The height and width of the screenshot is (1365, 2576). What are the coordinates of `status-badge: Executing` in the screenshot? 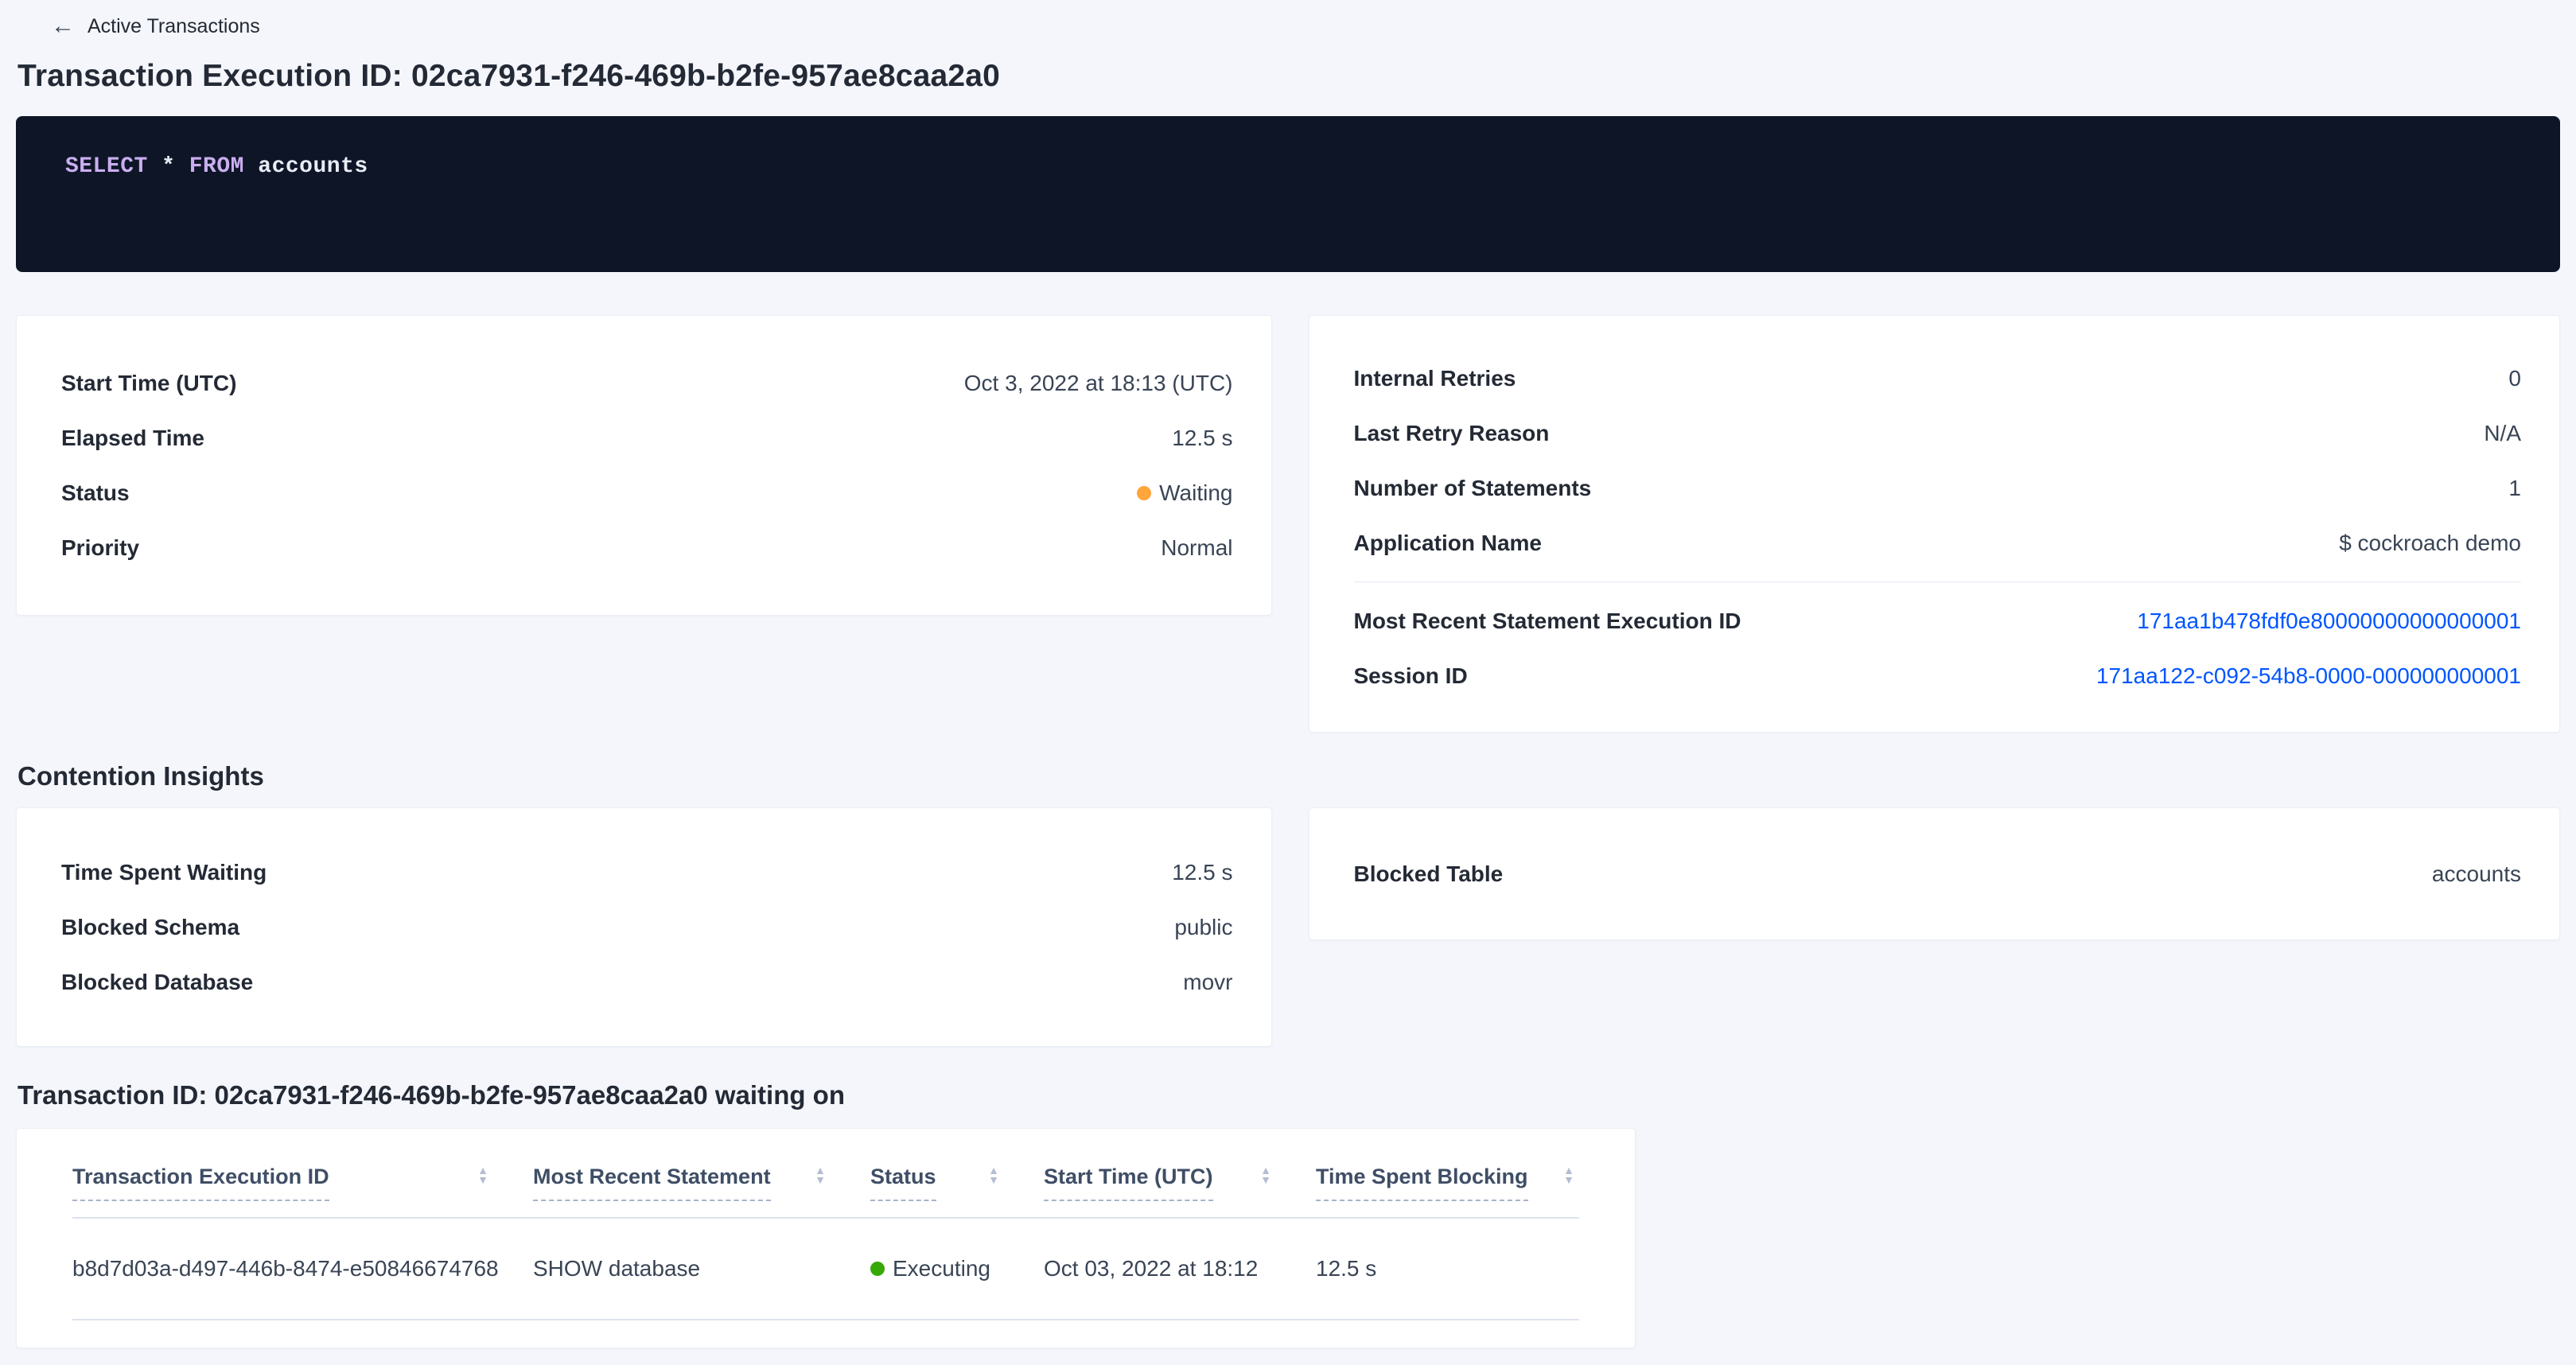 It's located at (930, 1268).